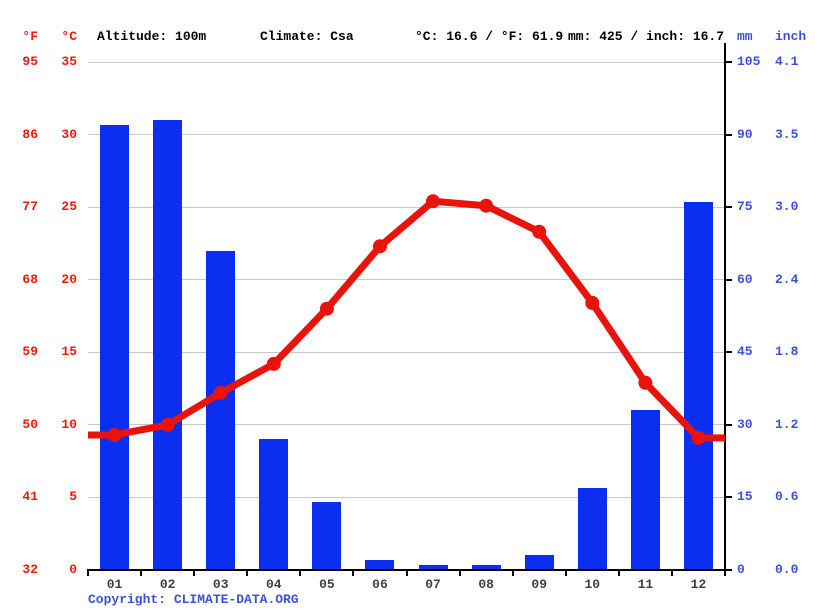  I want to click on axis-label-mm: 90, so click(745, 134).